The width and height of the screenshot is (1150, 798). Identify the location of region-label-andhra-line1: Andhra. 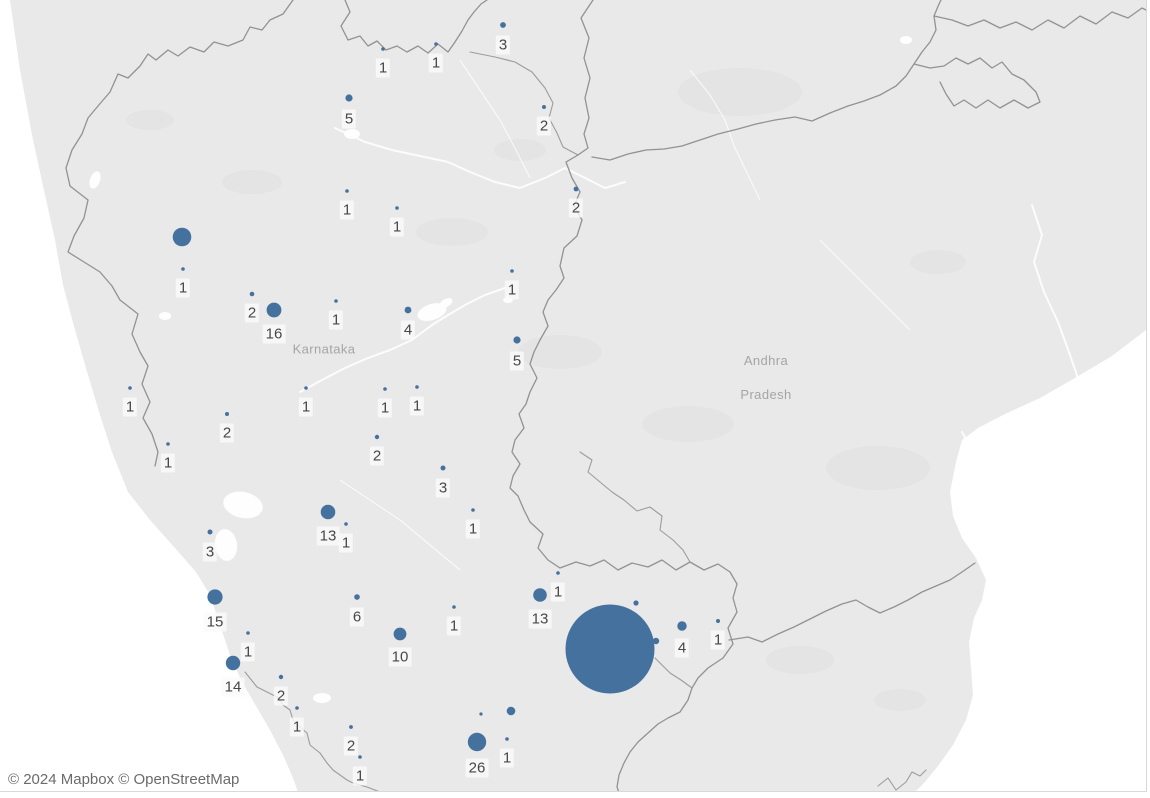
(766, 360).